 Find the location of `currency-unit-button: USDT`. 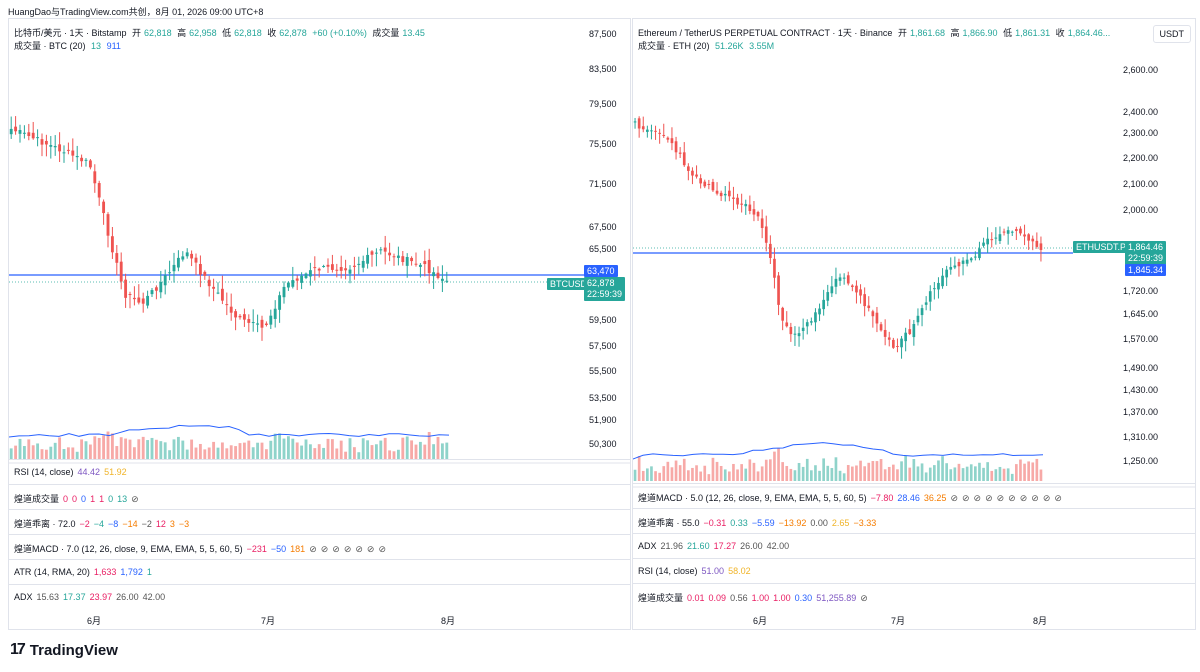

currency-unit-button: USDT is located at coordinates (1171, 34).